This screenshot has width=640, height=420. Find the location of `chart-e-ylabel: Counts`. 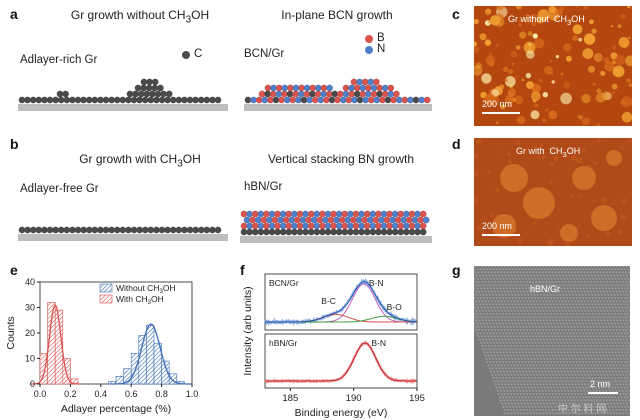

chart-e-ylabel: Counts is located at coordinates (11, 332).